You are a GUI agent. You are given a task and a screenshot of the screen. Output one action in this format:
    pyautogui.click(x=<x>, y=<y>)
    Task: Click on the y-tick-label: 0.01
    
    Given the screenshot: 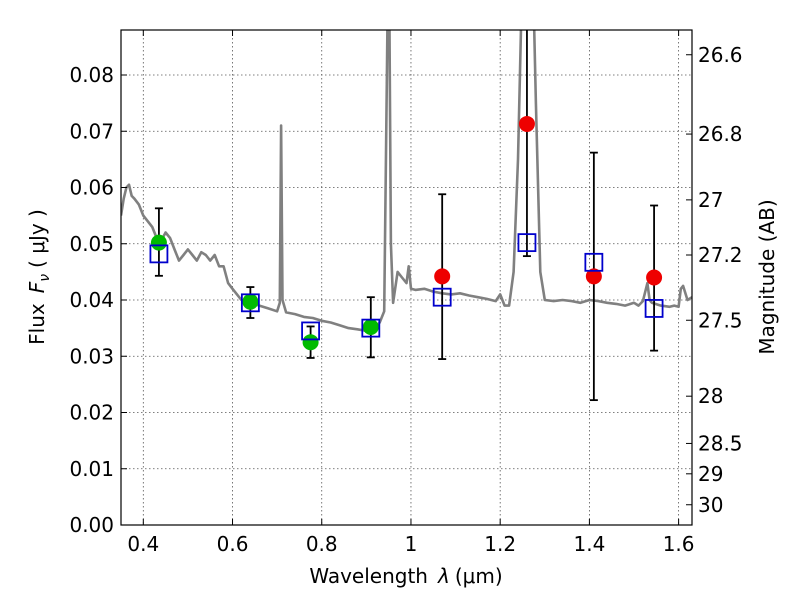 What is the action you would take?
    pyautogui.click(x=91, y=469)
    